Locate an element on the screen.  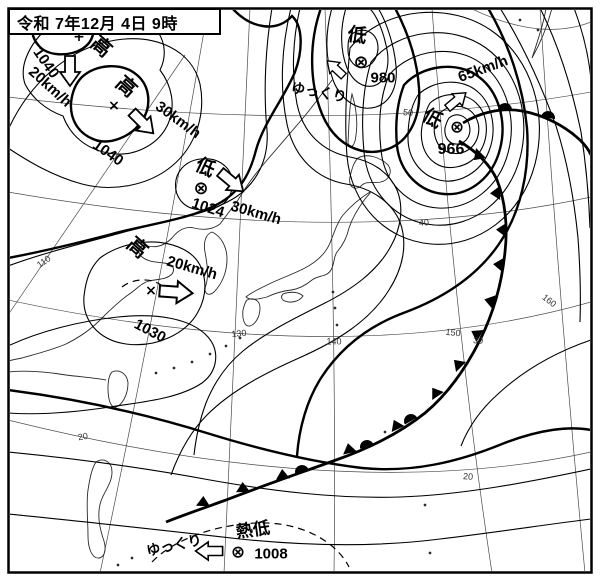
high-center-mark: + is located at coordinates (79, 37).